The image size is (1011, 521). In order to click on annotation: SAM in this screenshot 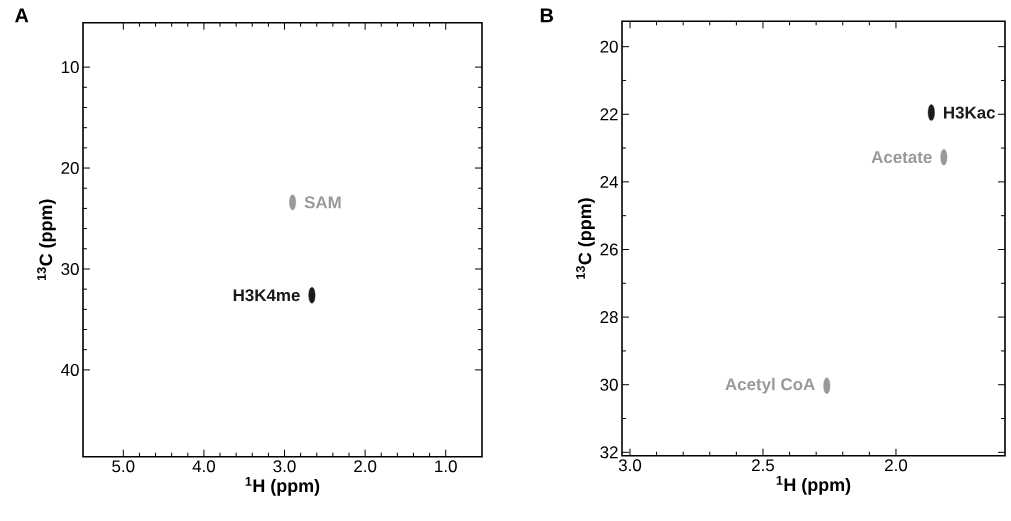, I will do `click(322, 202)`.